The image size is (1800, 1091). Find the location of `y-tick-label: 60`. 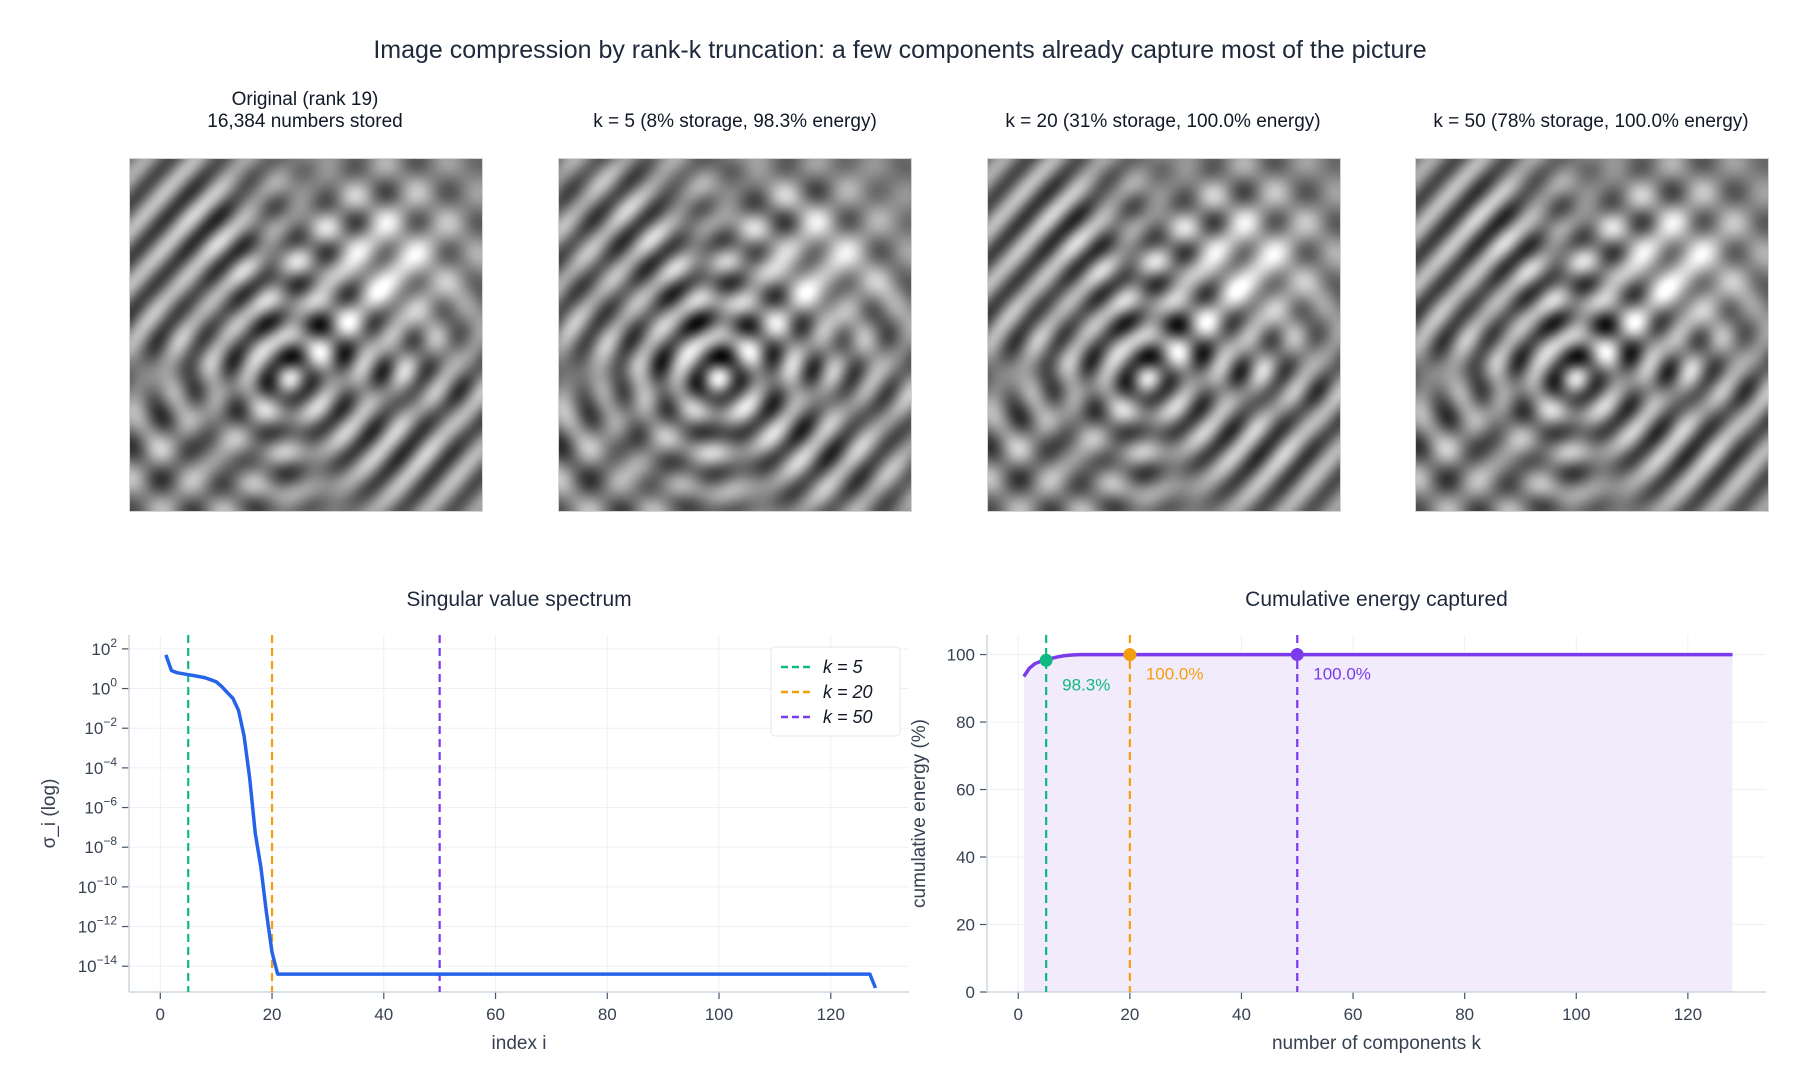

y-tick-label: 60 is located at coordinates (965, 790).